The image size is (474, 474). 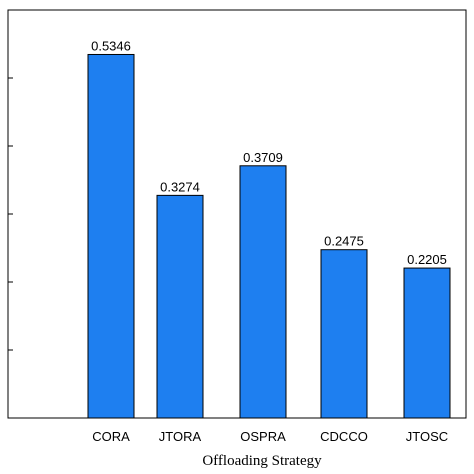 I want to click on x-tick-label-jtora: JTORA, so click(x=180, y=436).